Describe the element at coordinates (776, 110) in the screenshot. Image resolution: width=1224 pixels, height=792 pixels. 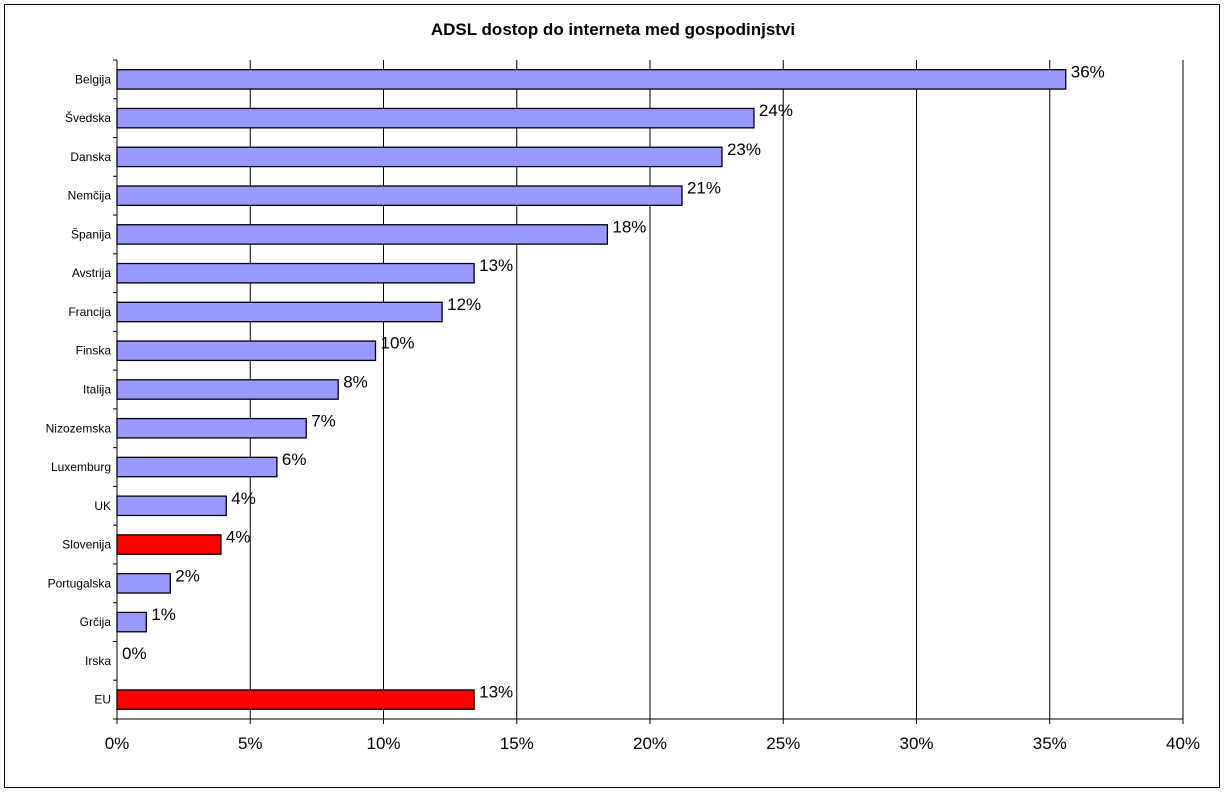
I see `data-label: 24%` at that location.